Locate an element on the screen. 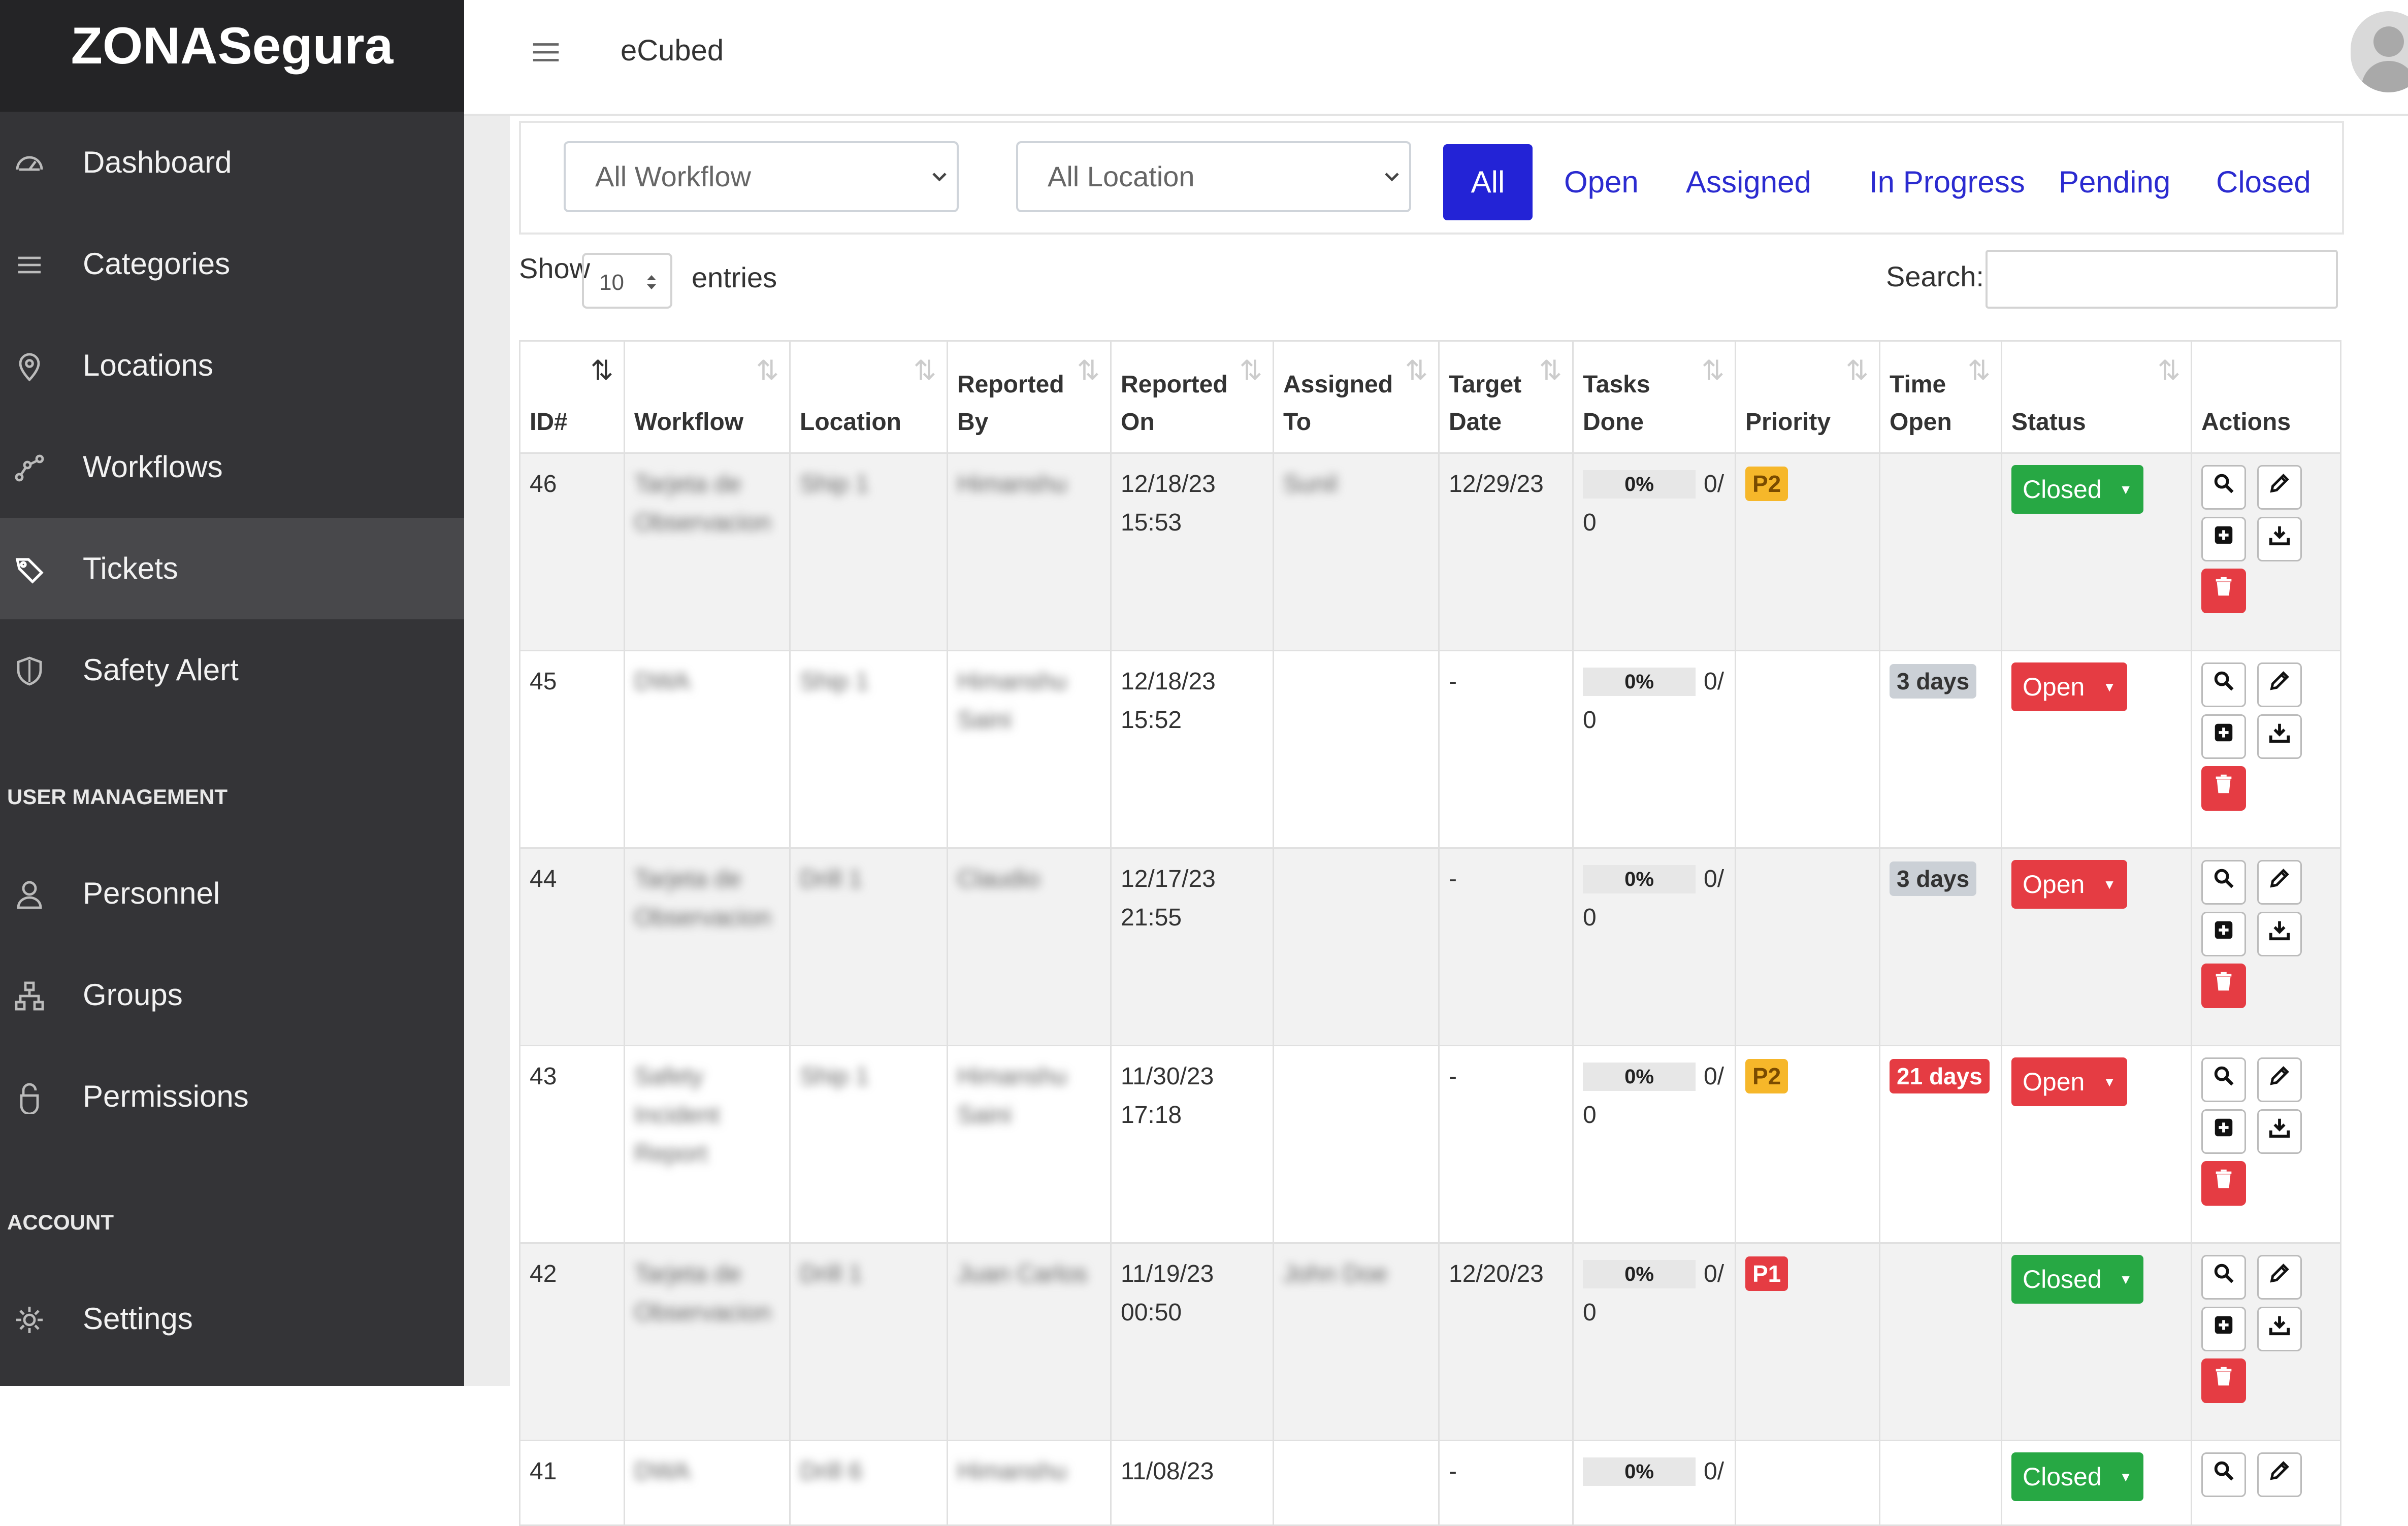 The image size is (2408, 1526). sidebar-item-personnel: Personnel is located at coordinates (232, 893).